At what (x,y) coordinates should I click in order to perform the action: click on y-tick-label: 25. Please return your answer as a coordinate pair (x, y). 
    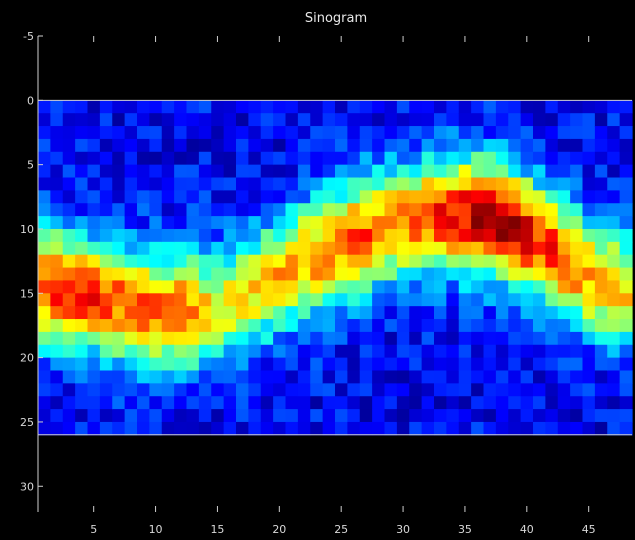
    Looking at the image, I should click on (27, 422).